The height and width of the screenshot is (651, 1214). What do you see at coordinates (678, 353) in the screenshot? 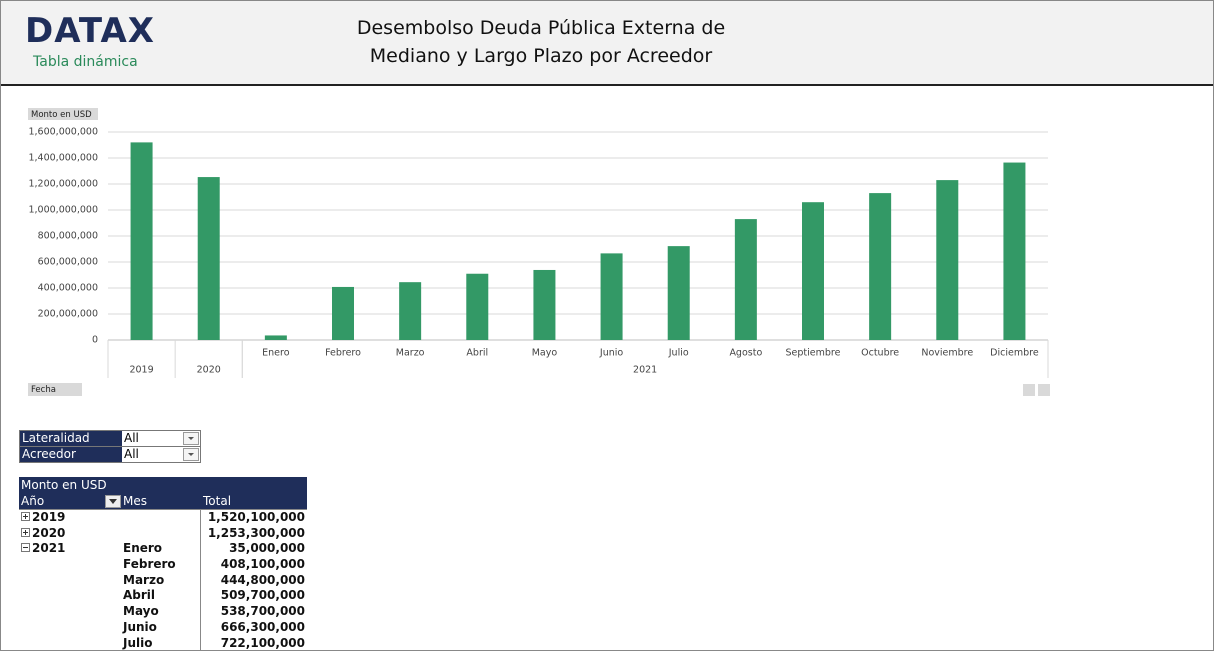
I see `x-tick-label: Julio` at bounding box center [678, 353].